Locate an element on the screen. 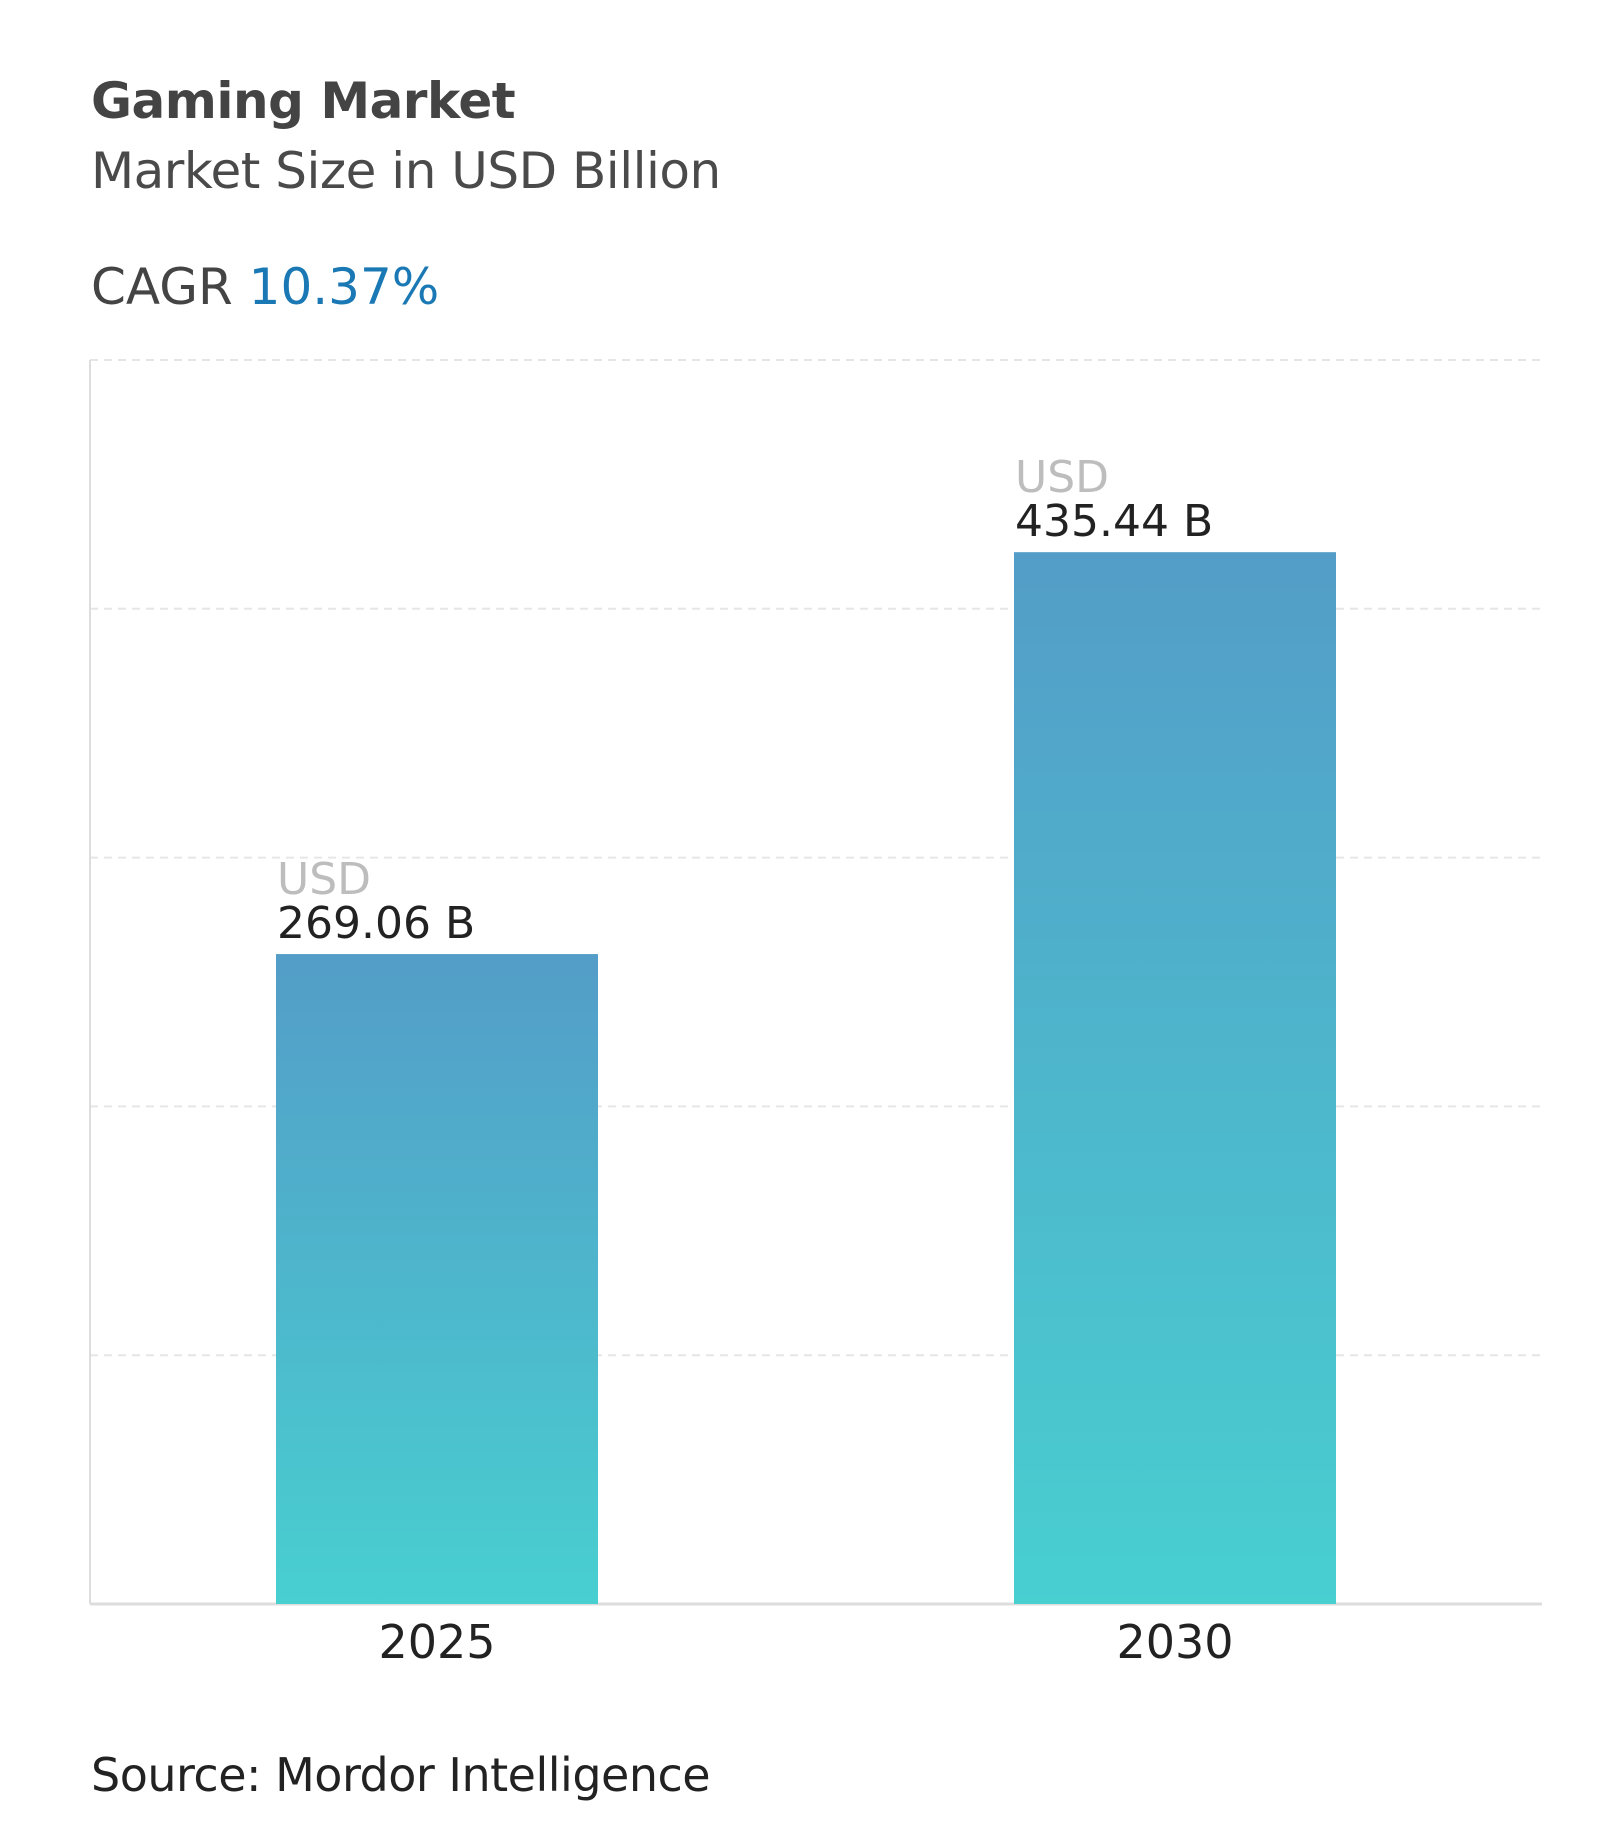 The width and height of the screenshot is (1620, 1826). cagr-value: 10.37% is located at coordinates (344, 287).